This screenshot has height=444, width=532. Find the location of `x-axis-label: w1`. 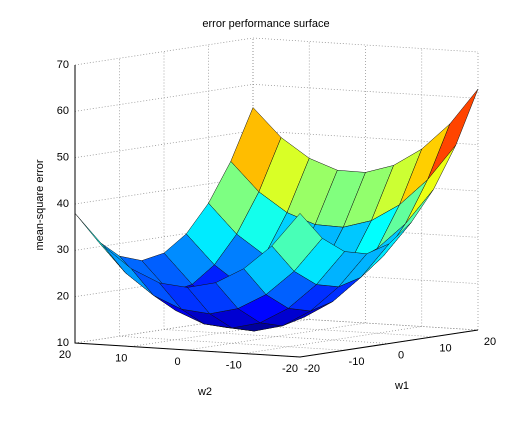

x-axis-label: w1 is located at coordinates (401, 386).